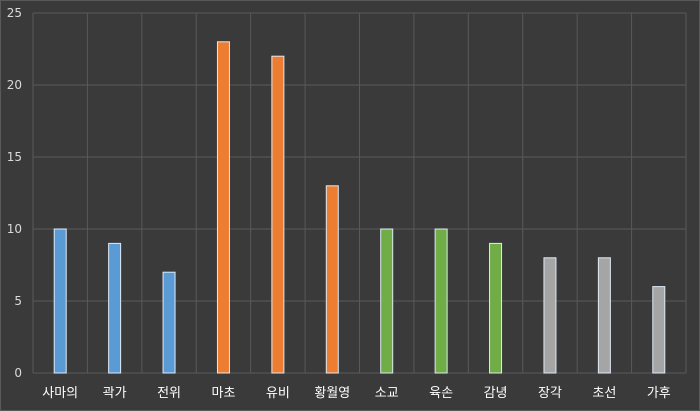 The width and height of the screenshot is (700, 411). Describe the element at coordinates (60, 393) in the screenshot. I see `x-tick-label: 사마의` at that location.